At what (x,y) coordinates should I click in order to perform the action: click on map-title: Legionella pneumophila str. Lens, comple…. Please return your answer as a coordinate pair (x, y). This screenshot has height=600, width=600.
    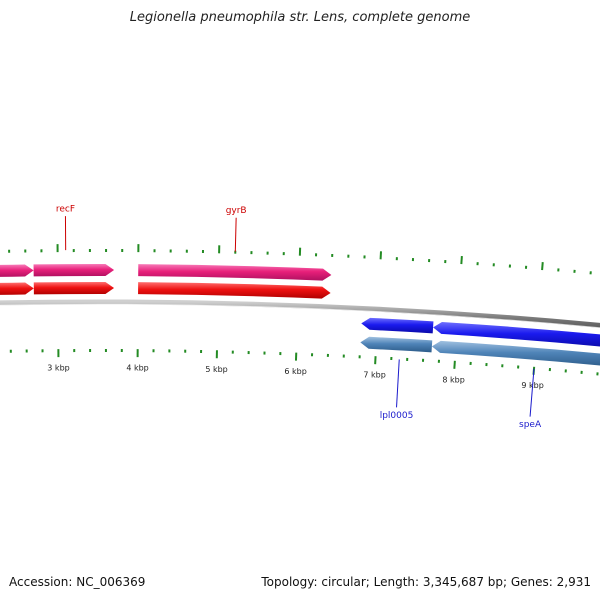
    Looking at the image, I should click on (300, 17).